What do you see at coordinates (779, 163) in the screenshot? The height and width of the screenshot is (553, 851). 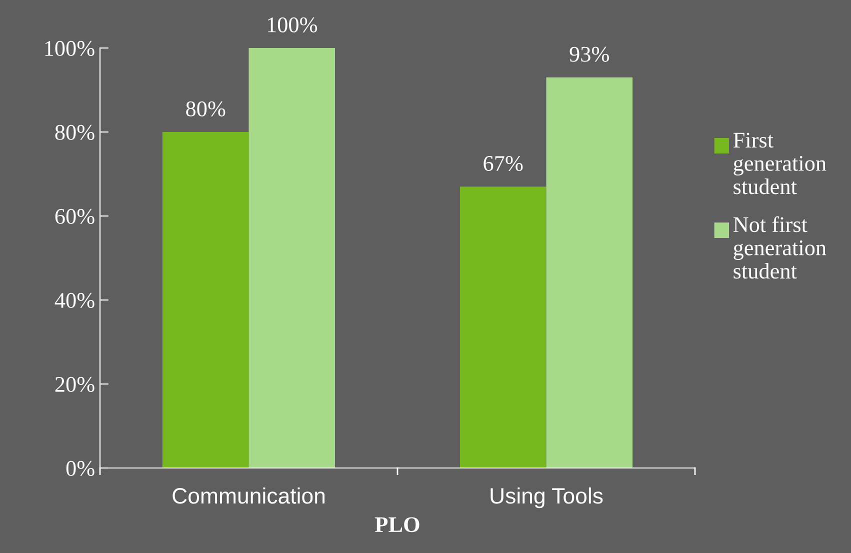 I see `legend-label: First generation student` at bounding box center [779, 163].